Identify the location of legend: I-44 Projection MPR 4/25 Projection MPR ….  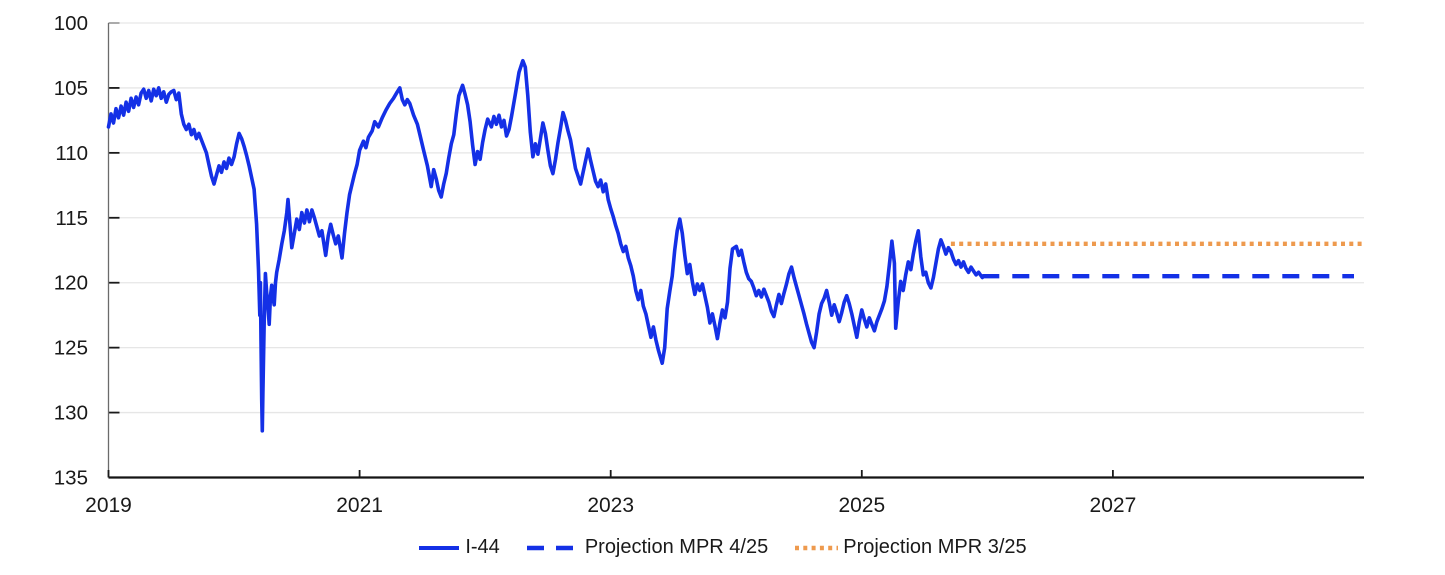
(722, 547).